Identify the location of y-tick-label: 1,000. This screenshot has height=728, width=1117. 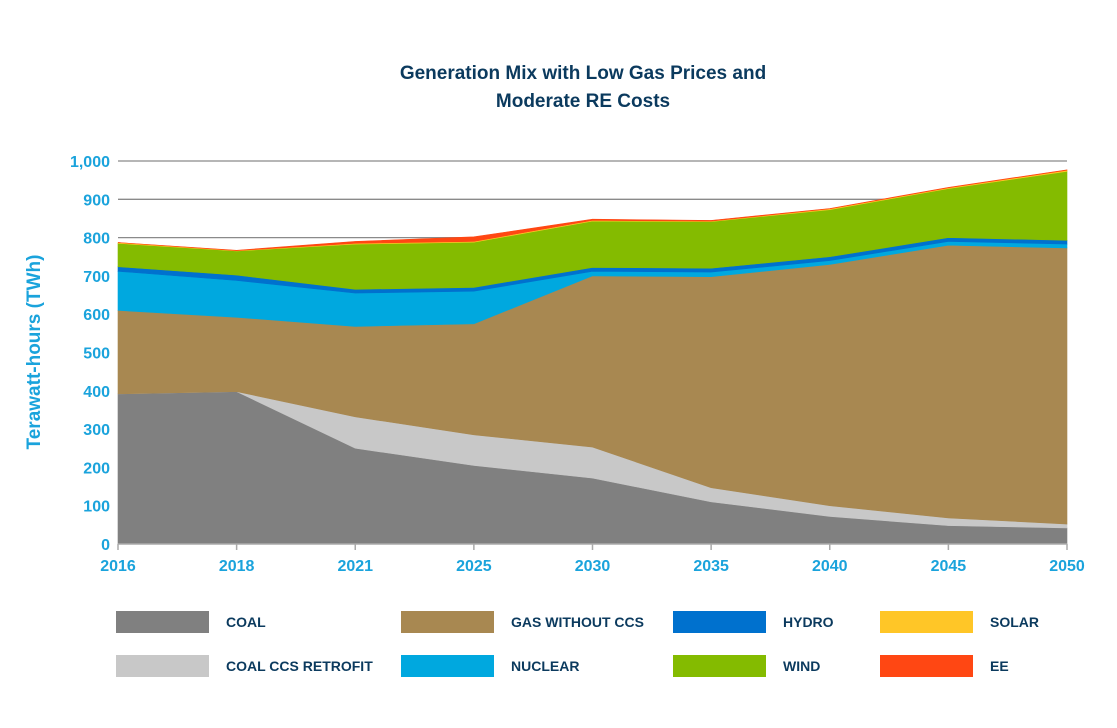
(90, 162).